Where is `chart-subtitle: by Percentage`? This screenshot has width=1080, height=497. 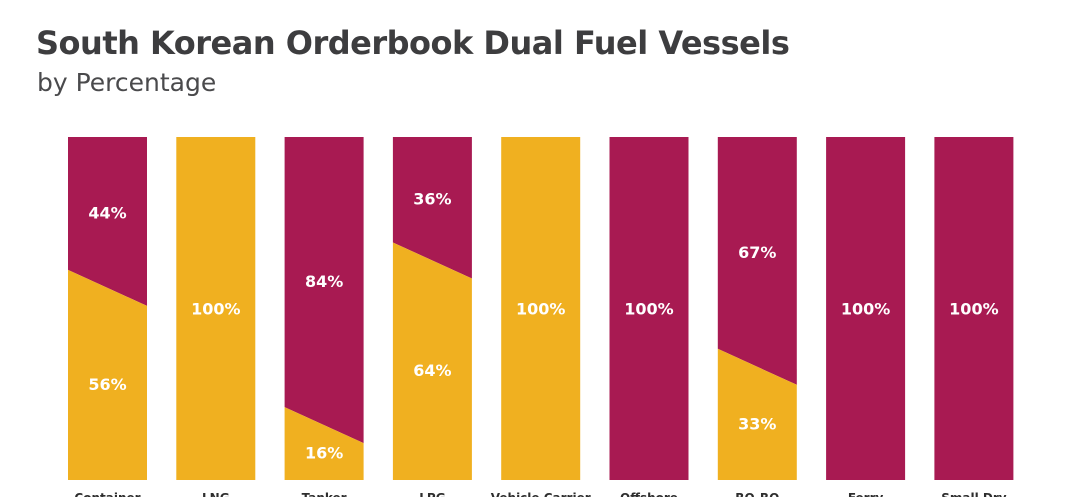
chart-subtitle: by Percentage is located at coordinates (127, 82).